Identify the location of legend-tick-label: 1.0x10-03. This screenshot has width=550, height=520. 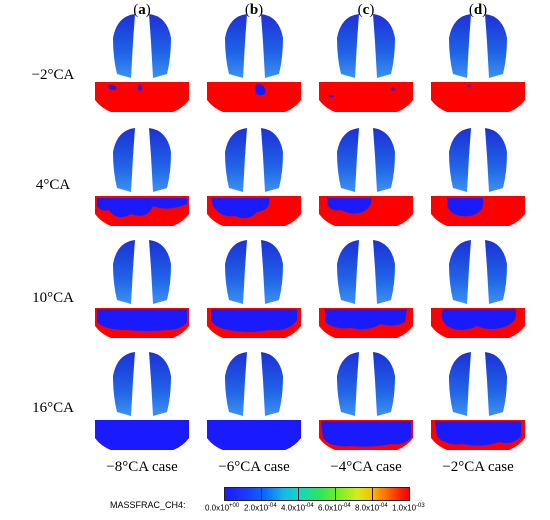
(408, 508).